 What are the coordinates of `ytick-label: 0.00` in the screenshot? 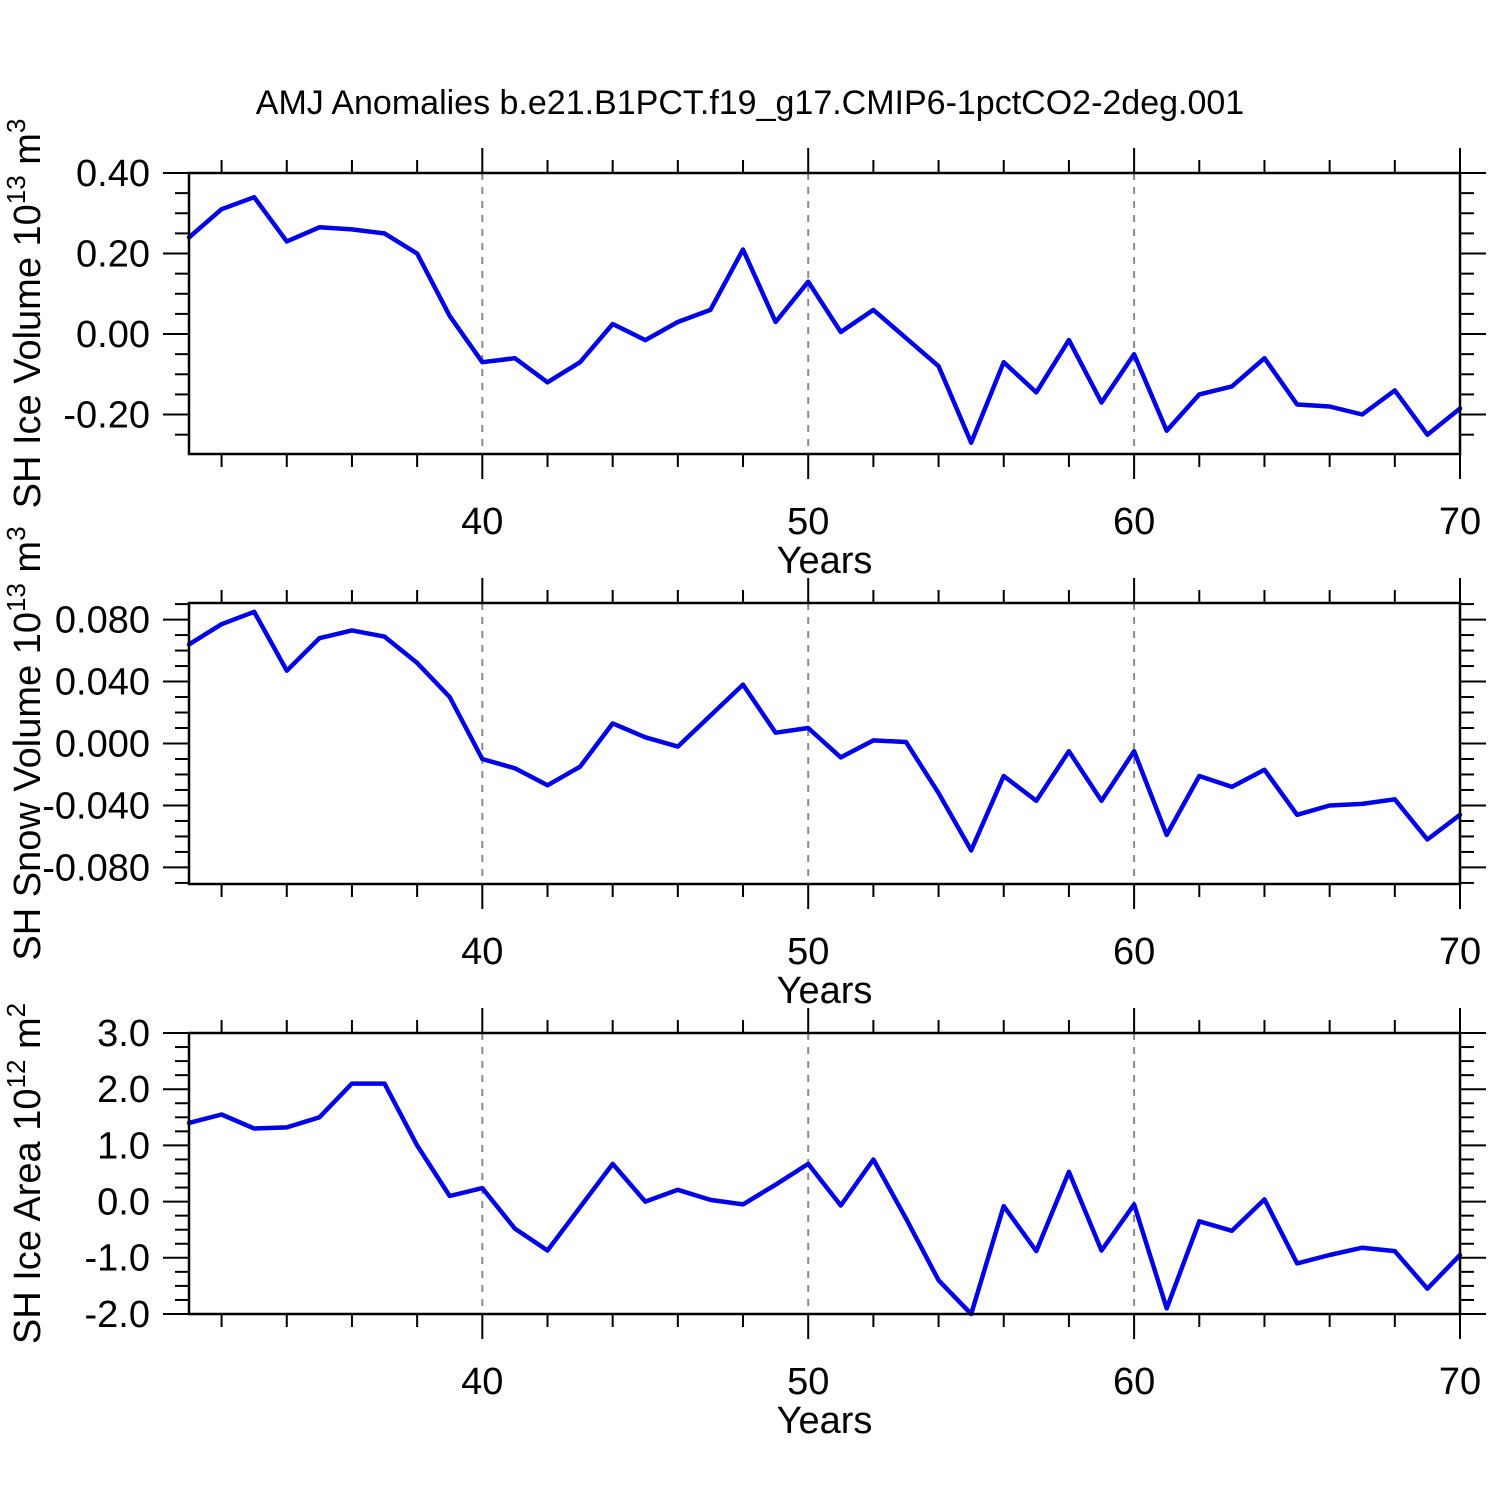 It's located at (113, 335).